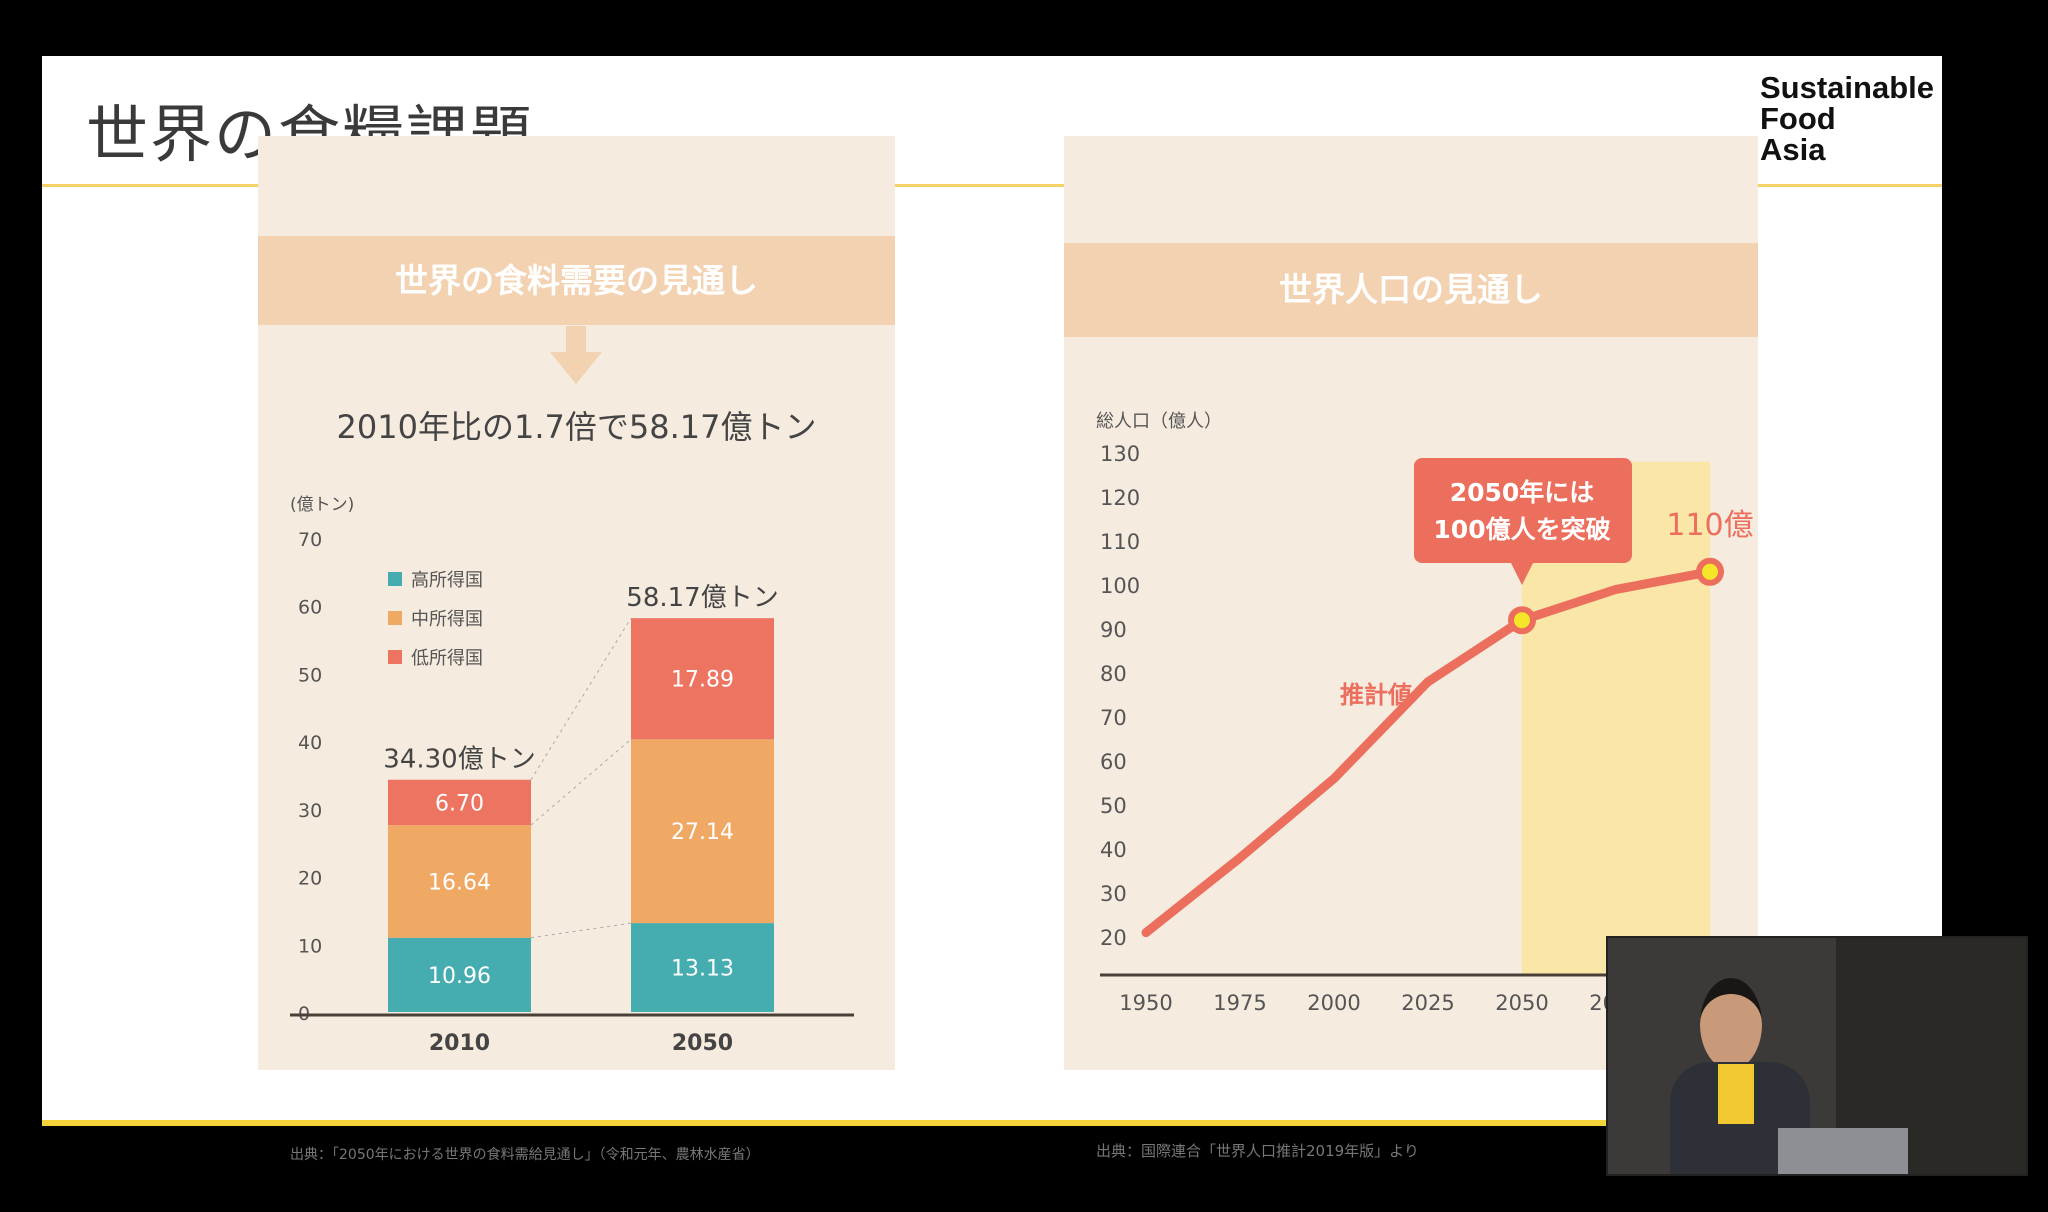 This screenshot has width=2048, height=1212. Describe the element at coordinates (576, 427) in the screenshot. I see `food-demand-summary: 2010年比の1.7倍で58.17億トン` at that location.